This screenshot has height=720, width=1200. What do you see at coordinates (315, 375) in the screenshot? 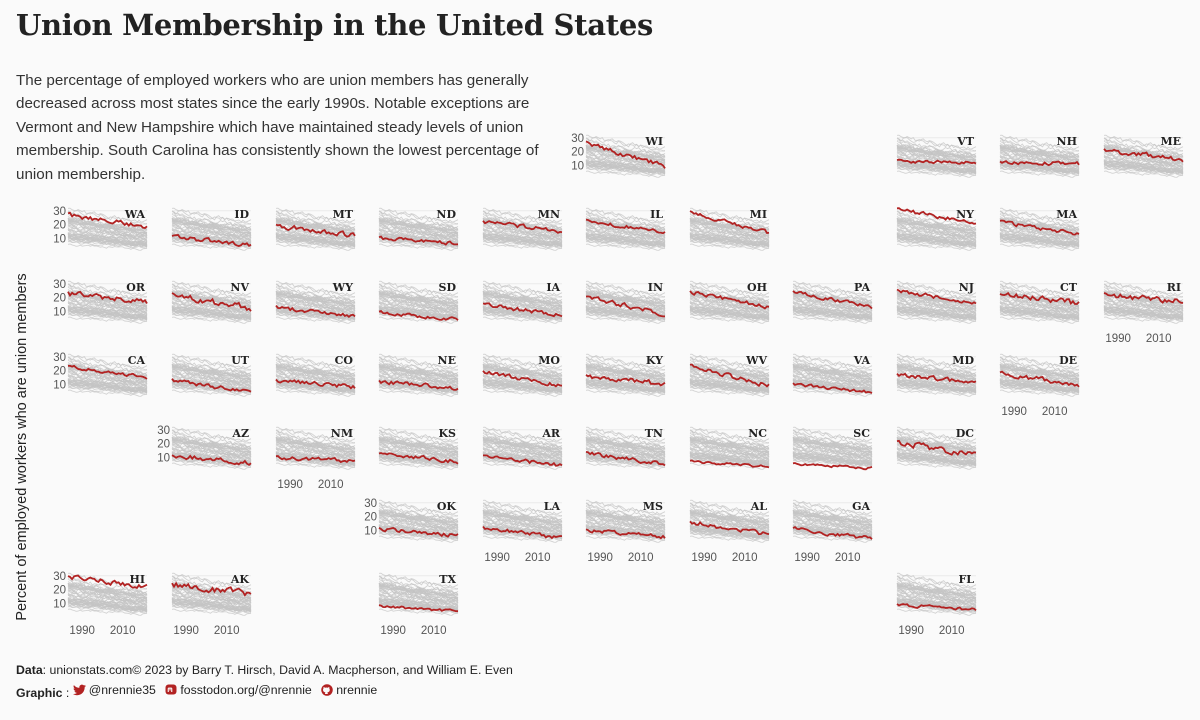
I see `panel-co: CO` at bounding box center [315, 375].